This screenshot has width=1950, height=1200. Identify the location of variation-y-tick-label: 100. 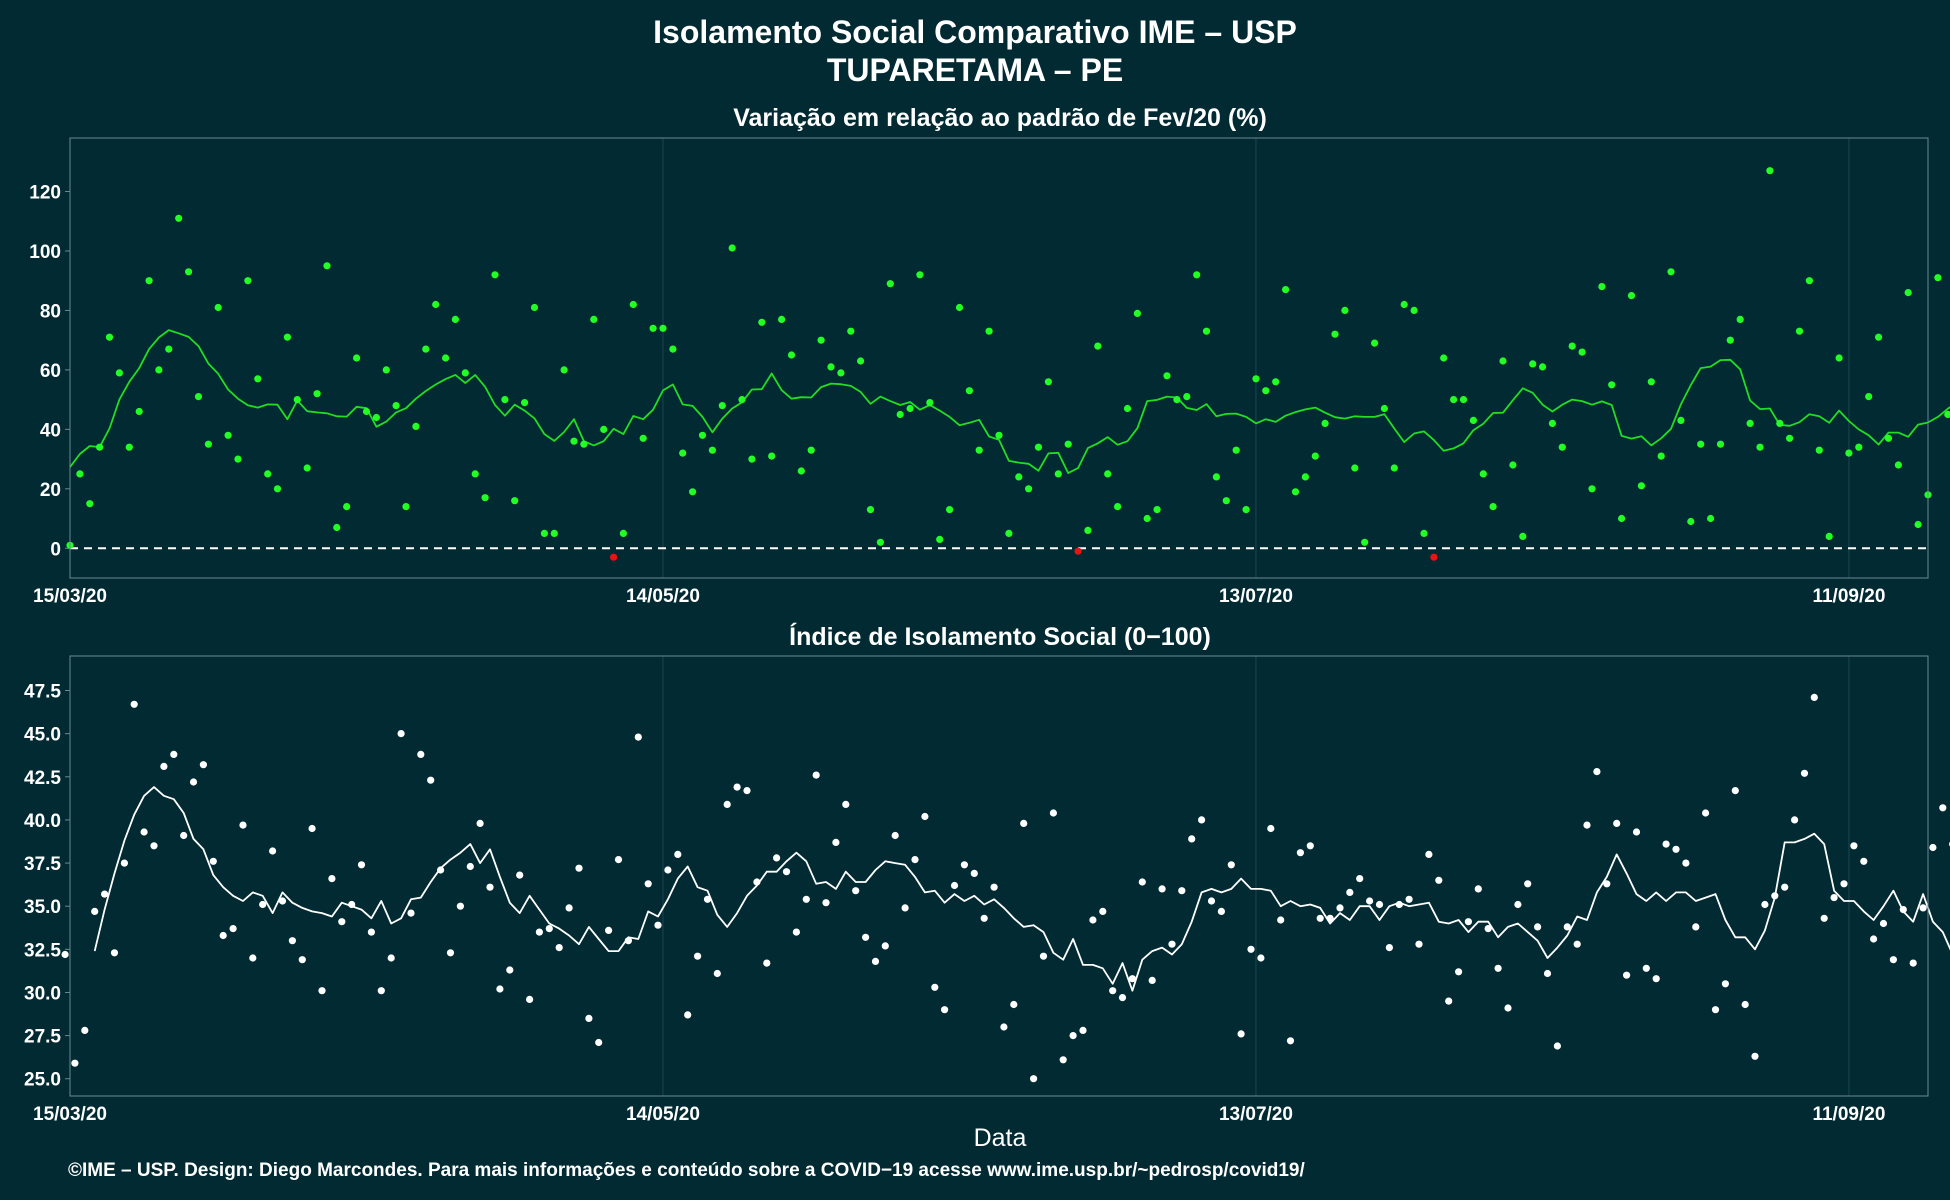
(45, 252).